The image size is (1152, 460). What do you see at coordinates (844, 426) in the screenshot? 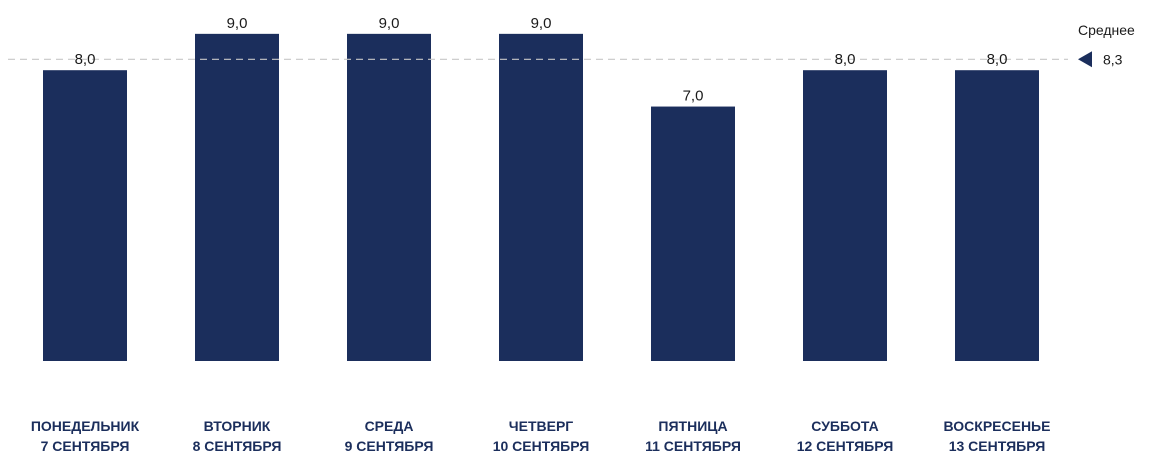
I see `category-day-label-6: СУББОТА` at bounding box center [844, 426].